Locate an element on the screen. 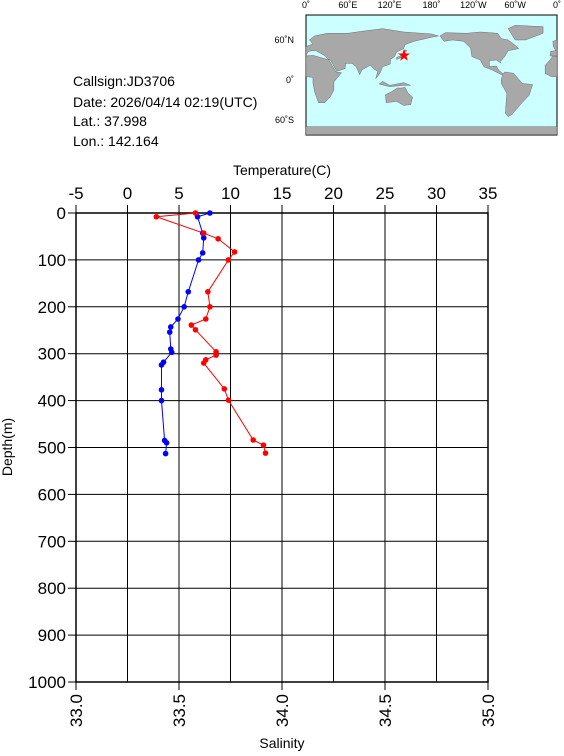 The image size is (564, 756). x-tick-label: 34.0 is located at coordinates (282, 710).